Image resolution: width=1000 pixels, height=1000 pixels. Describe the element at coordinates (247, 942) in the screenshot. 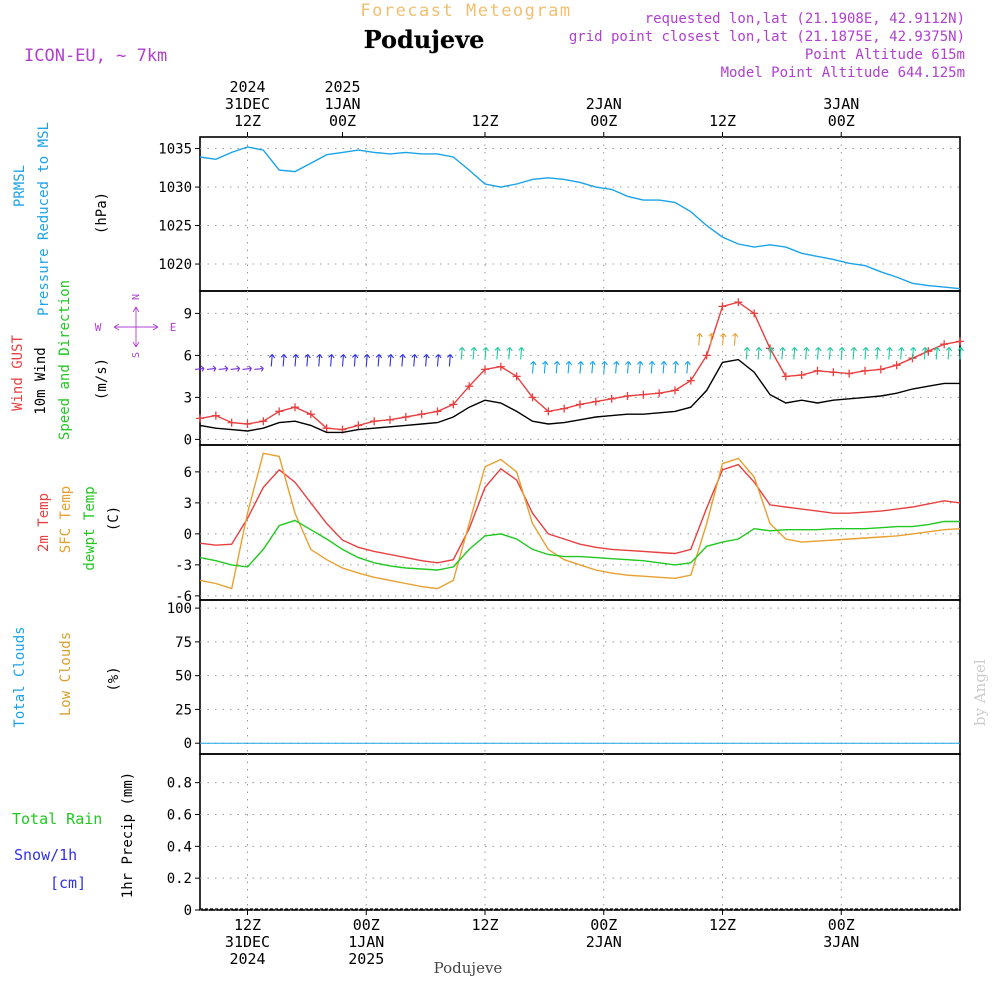

I see `bottom-time-label: 31DEC` at that location.